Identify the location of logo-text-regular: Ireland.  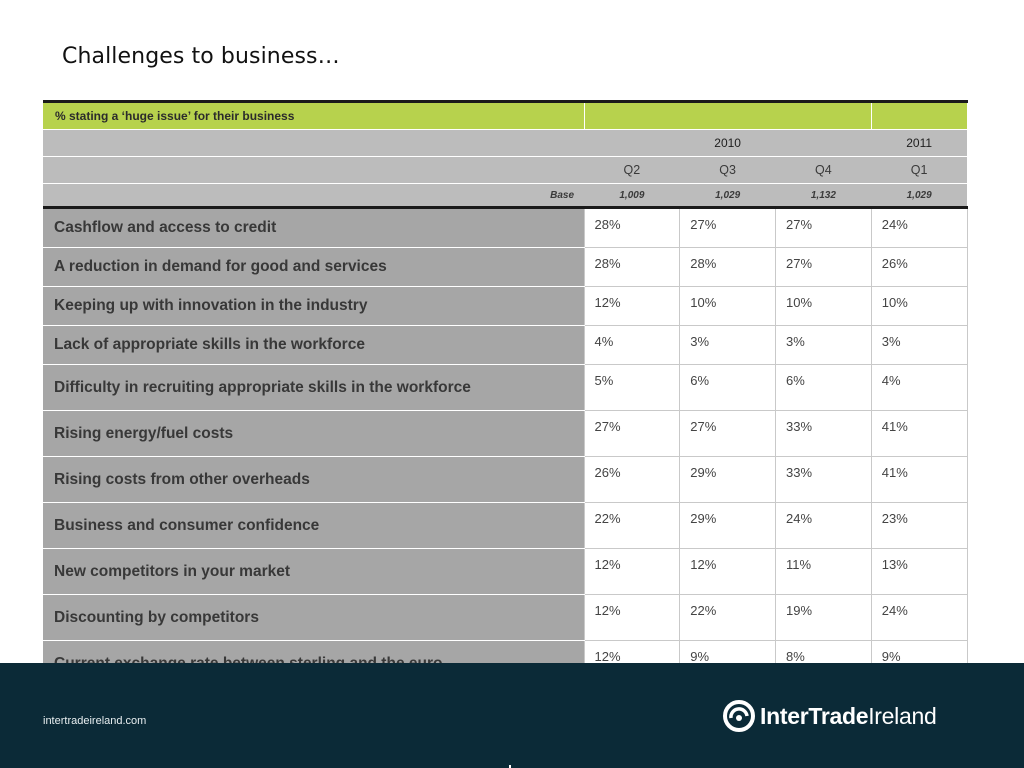
(902, 715).